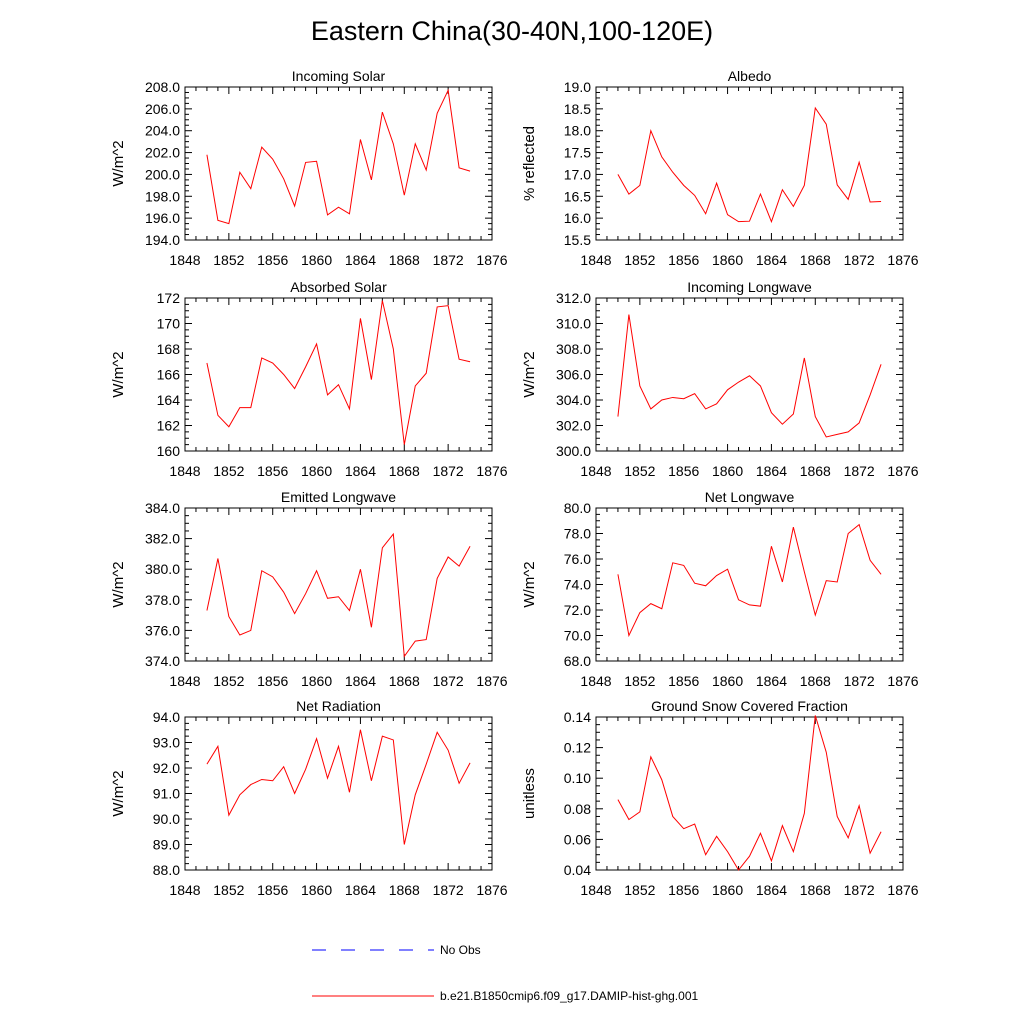 The width and height of the screenshot is (1024, 1024). Describe the element at coordinates (162, 600) in the screenshot. I see `y-tick-label: 378.0` at that location.